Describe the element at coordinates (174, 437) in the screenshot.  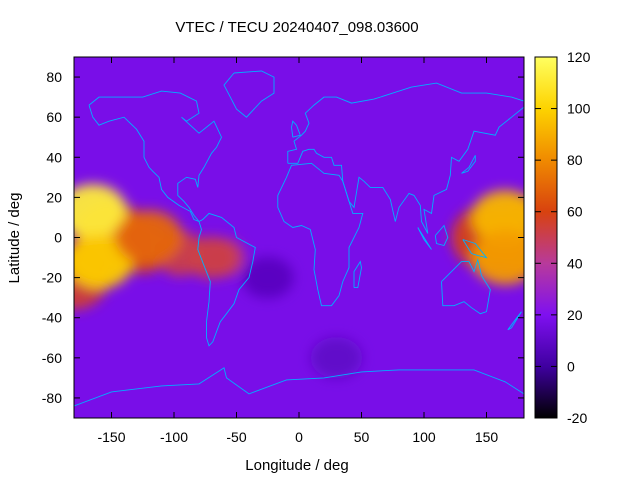
I see `x-tick-label: -100` at that location.